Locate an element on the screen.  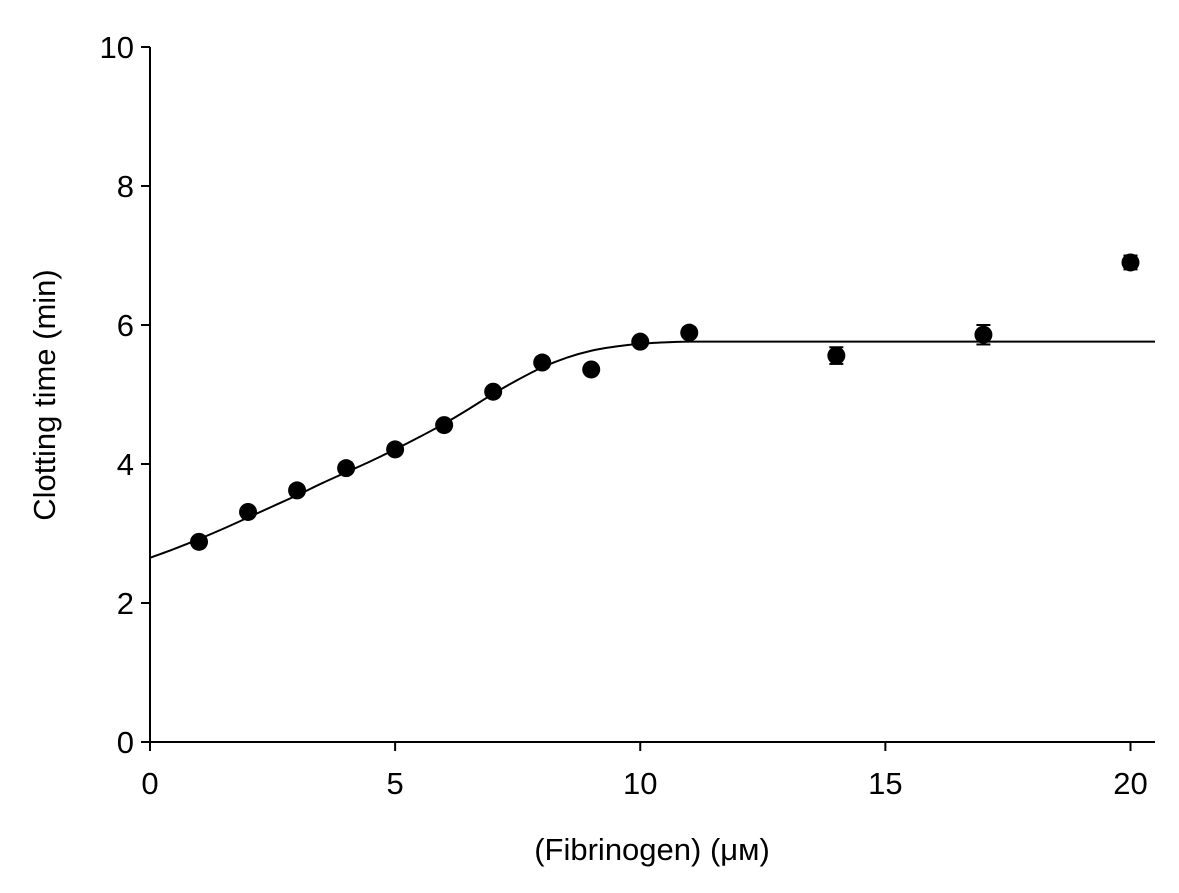
y-tick-label-1: 2 is located at coordinates (125, 603).